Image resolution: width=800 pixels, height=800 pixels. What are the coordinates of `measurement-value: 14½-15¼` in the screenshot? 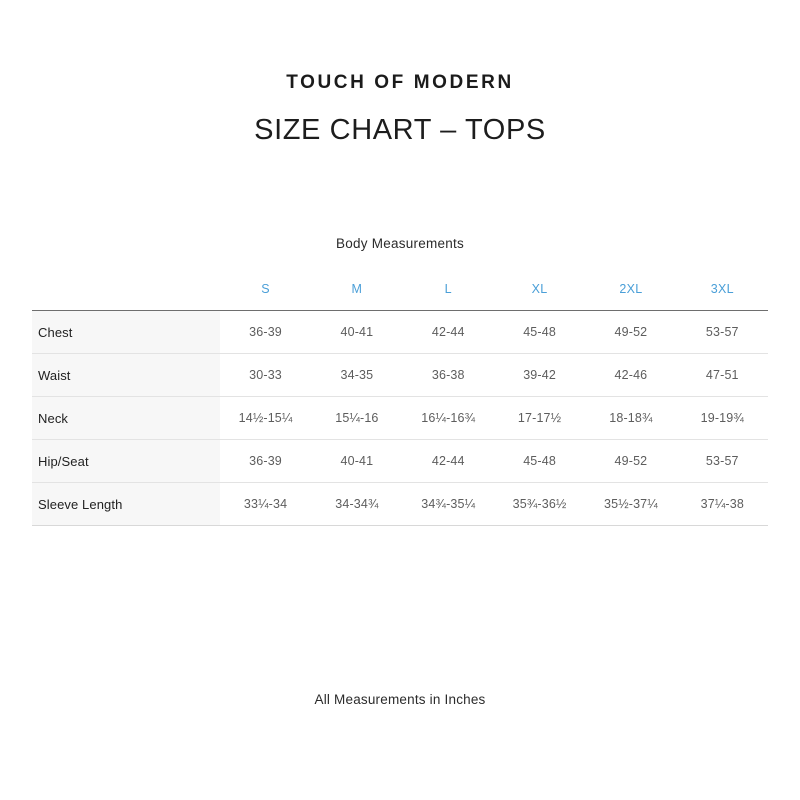 It's located at (265, 418).